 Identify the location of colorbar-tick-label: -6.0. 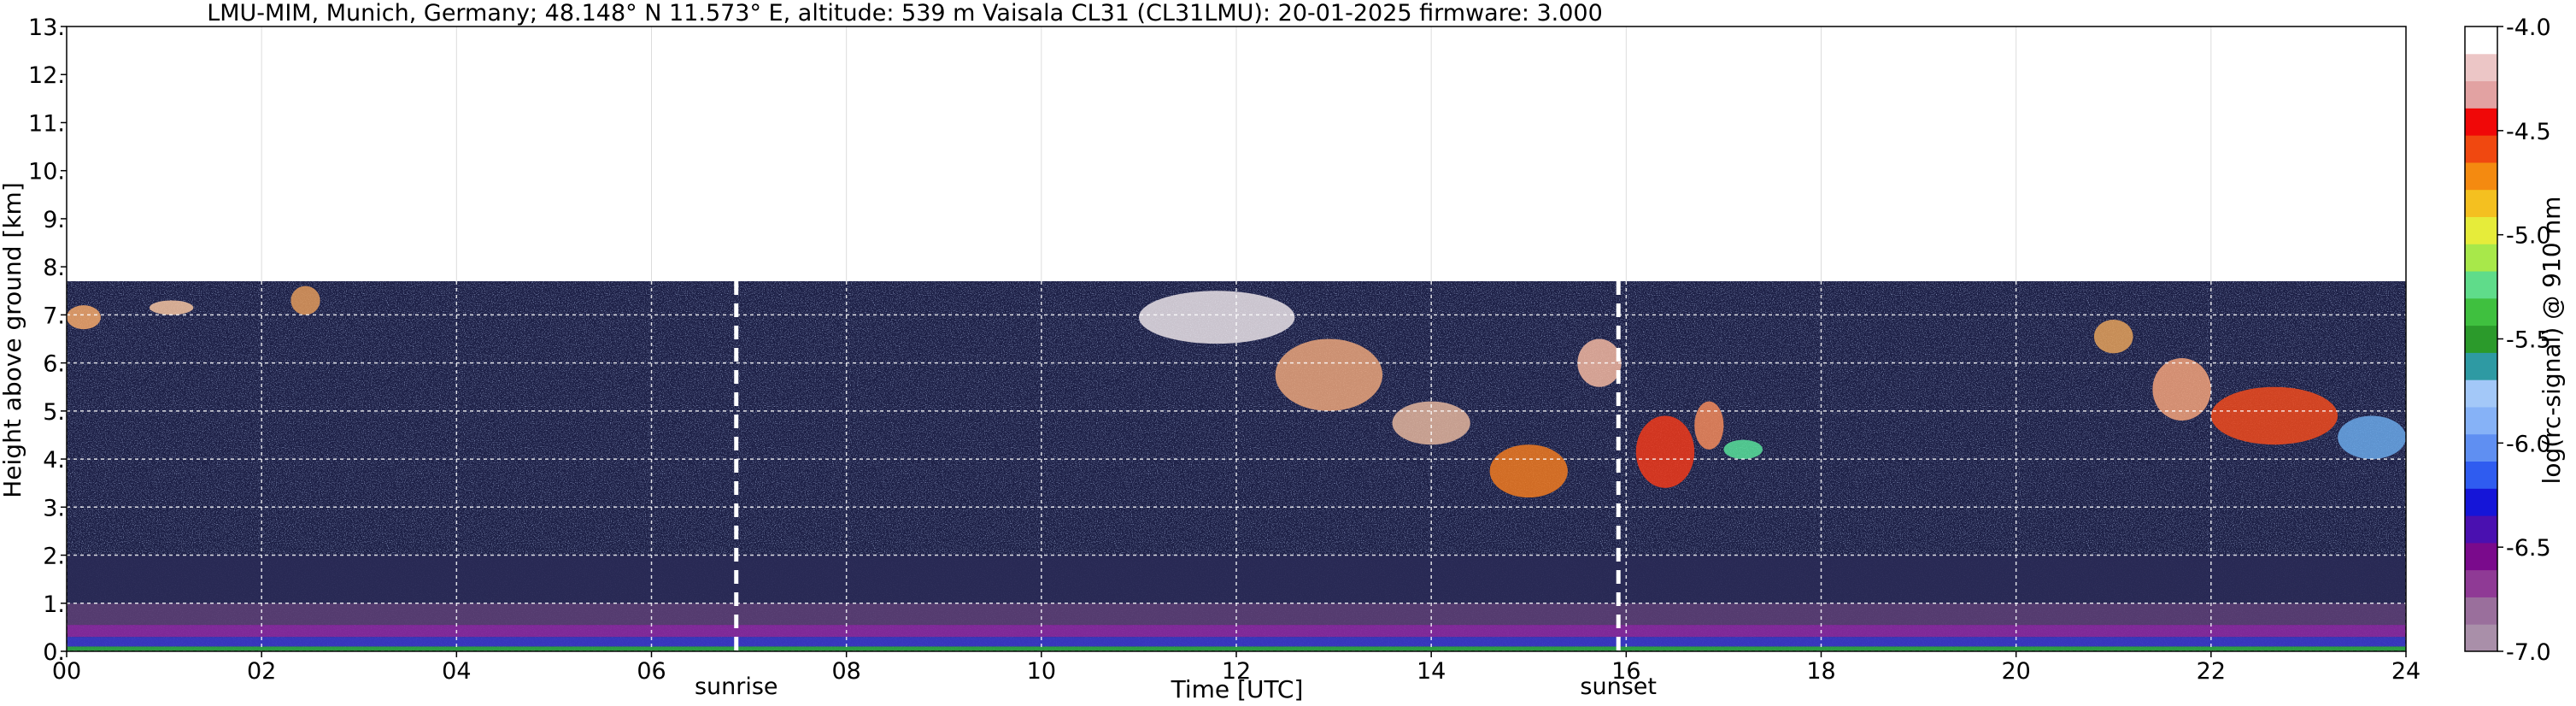
(2528, 444).